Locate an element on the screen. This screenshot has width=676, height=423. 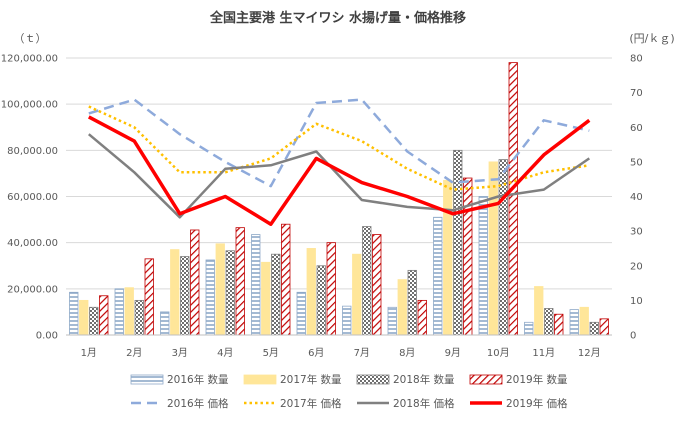
y2-tick-label: 30 is located at coordinates (636, 232).